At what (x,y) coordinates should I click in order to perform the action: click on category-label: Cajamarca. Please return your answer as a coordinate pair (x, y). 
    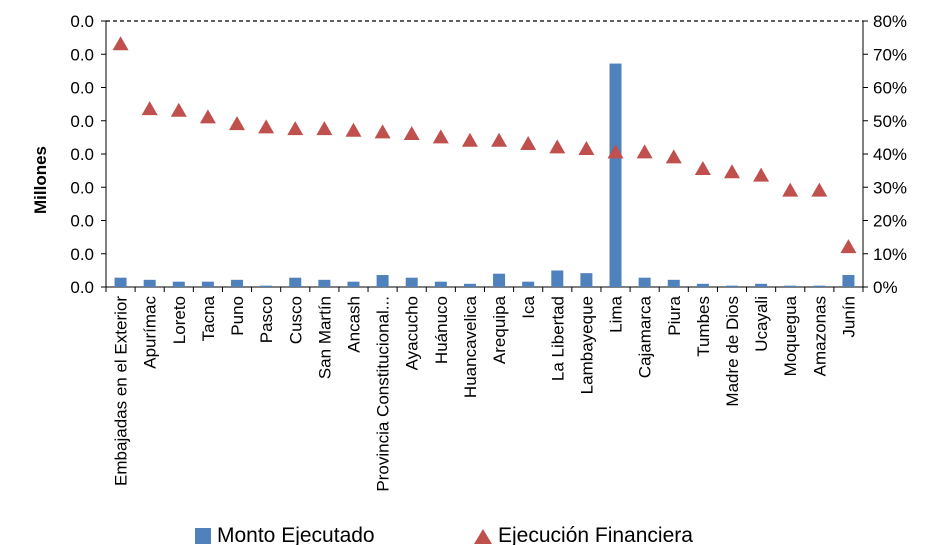
    Looking at the image, I should click on (645, 336).